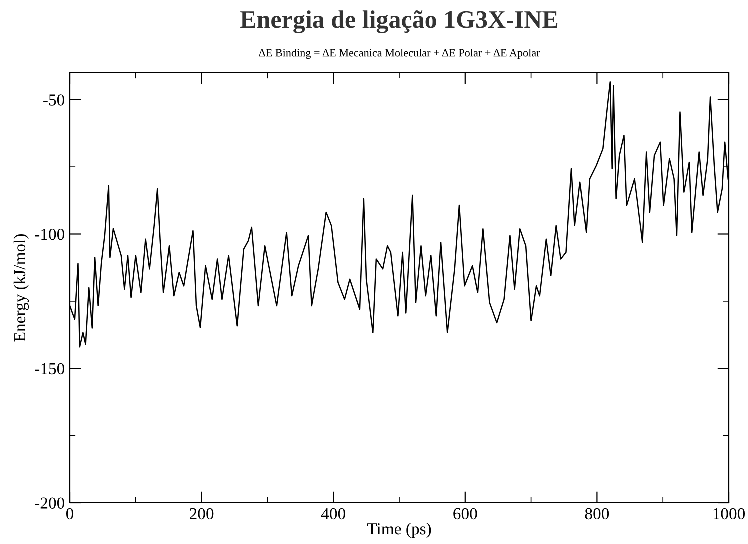 This screenshot has height=544, width=748. I want to click on chart-title: Energia de ligação 1G3X-INE, so click(399, 22).